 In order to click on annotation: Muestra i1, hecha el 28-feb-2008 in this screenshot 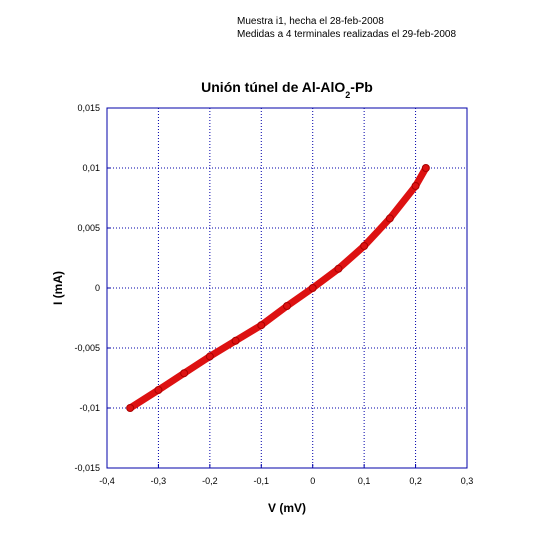, I will do `click(310, 21)`.